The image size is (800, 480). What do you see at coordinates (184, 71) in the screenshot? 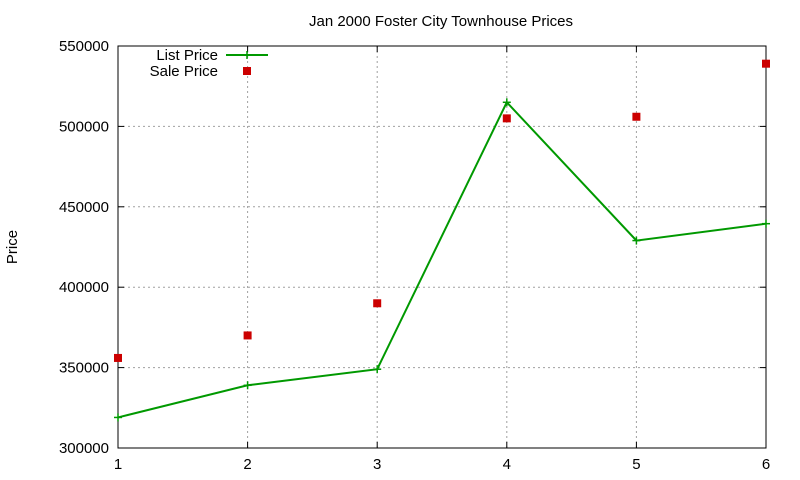
I see `legend-label: Sale Price` at bounding box center [184, 71].